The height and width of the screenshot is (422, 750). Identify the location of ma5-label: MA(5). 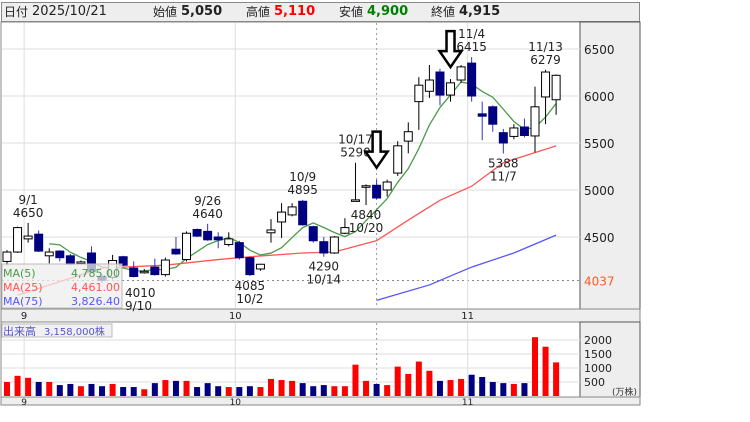
(19, 273).